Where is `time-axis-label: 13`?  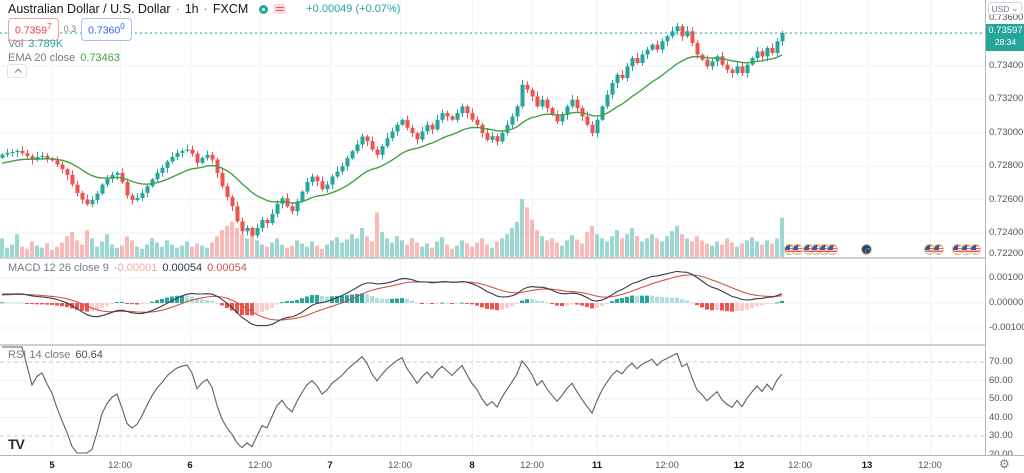 time-axis-label: 13 is located at coordinates (867, 465).